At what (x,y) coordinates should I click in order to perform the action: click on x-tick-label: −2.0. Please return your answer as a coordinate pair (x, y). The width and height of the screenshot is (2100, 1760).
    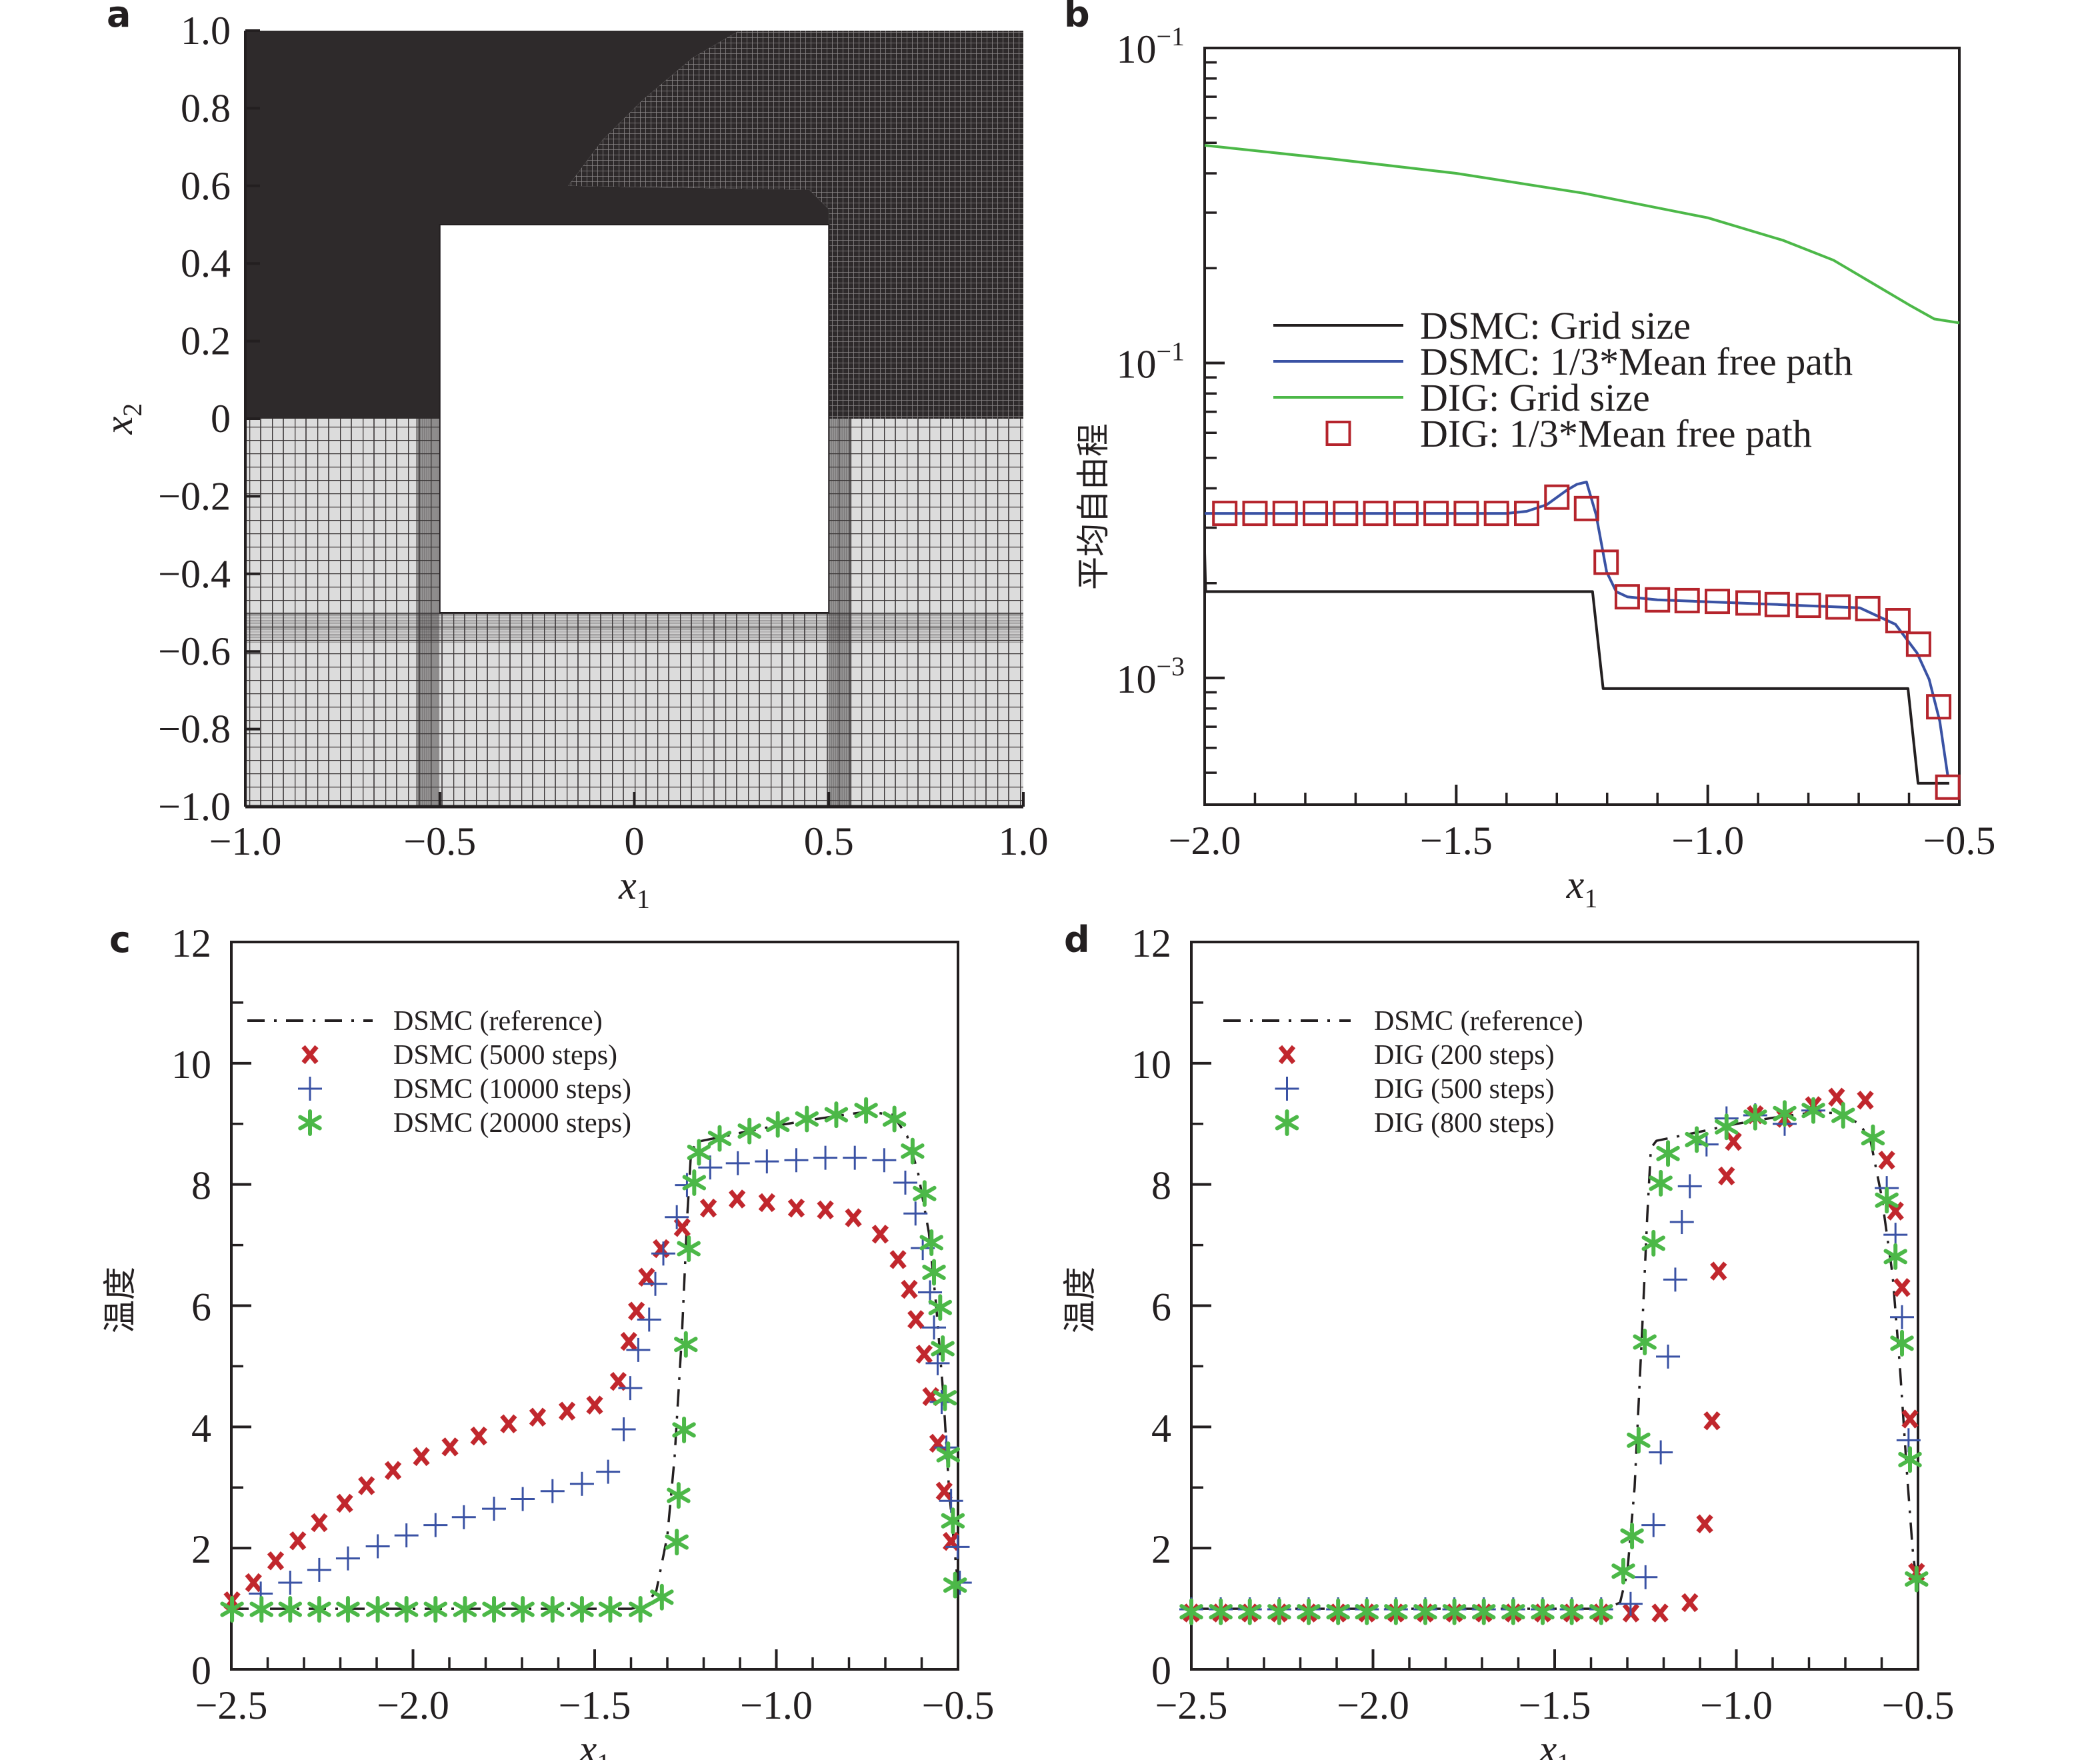
    Looking at the image, I should click on (413, 1705).